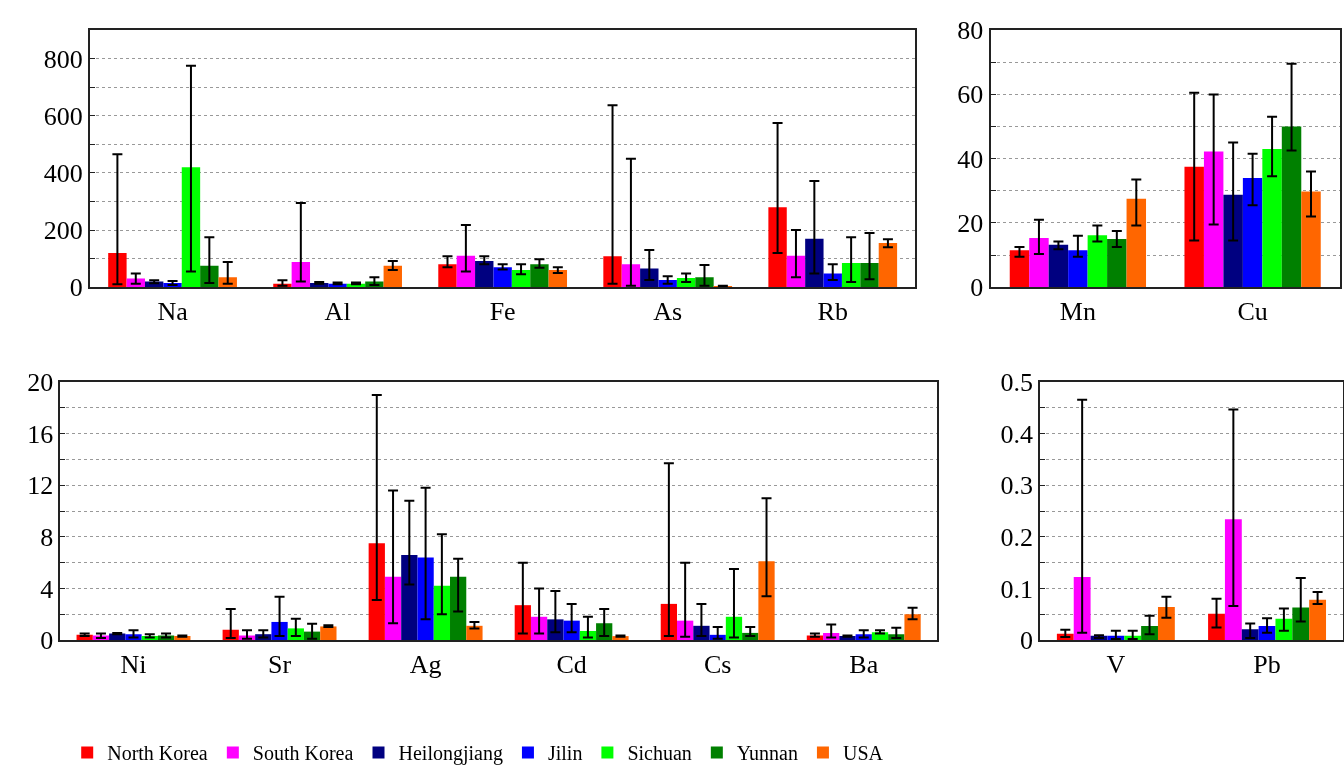 The width and height of the screenshot is (1344, 772). Describe the element at coordinates (173, 312) in the screenshot. I see `x-tick-label: Na` at that location.